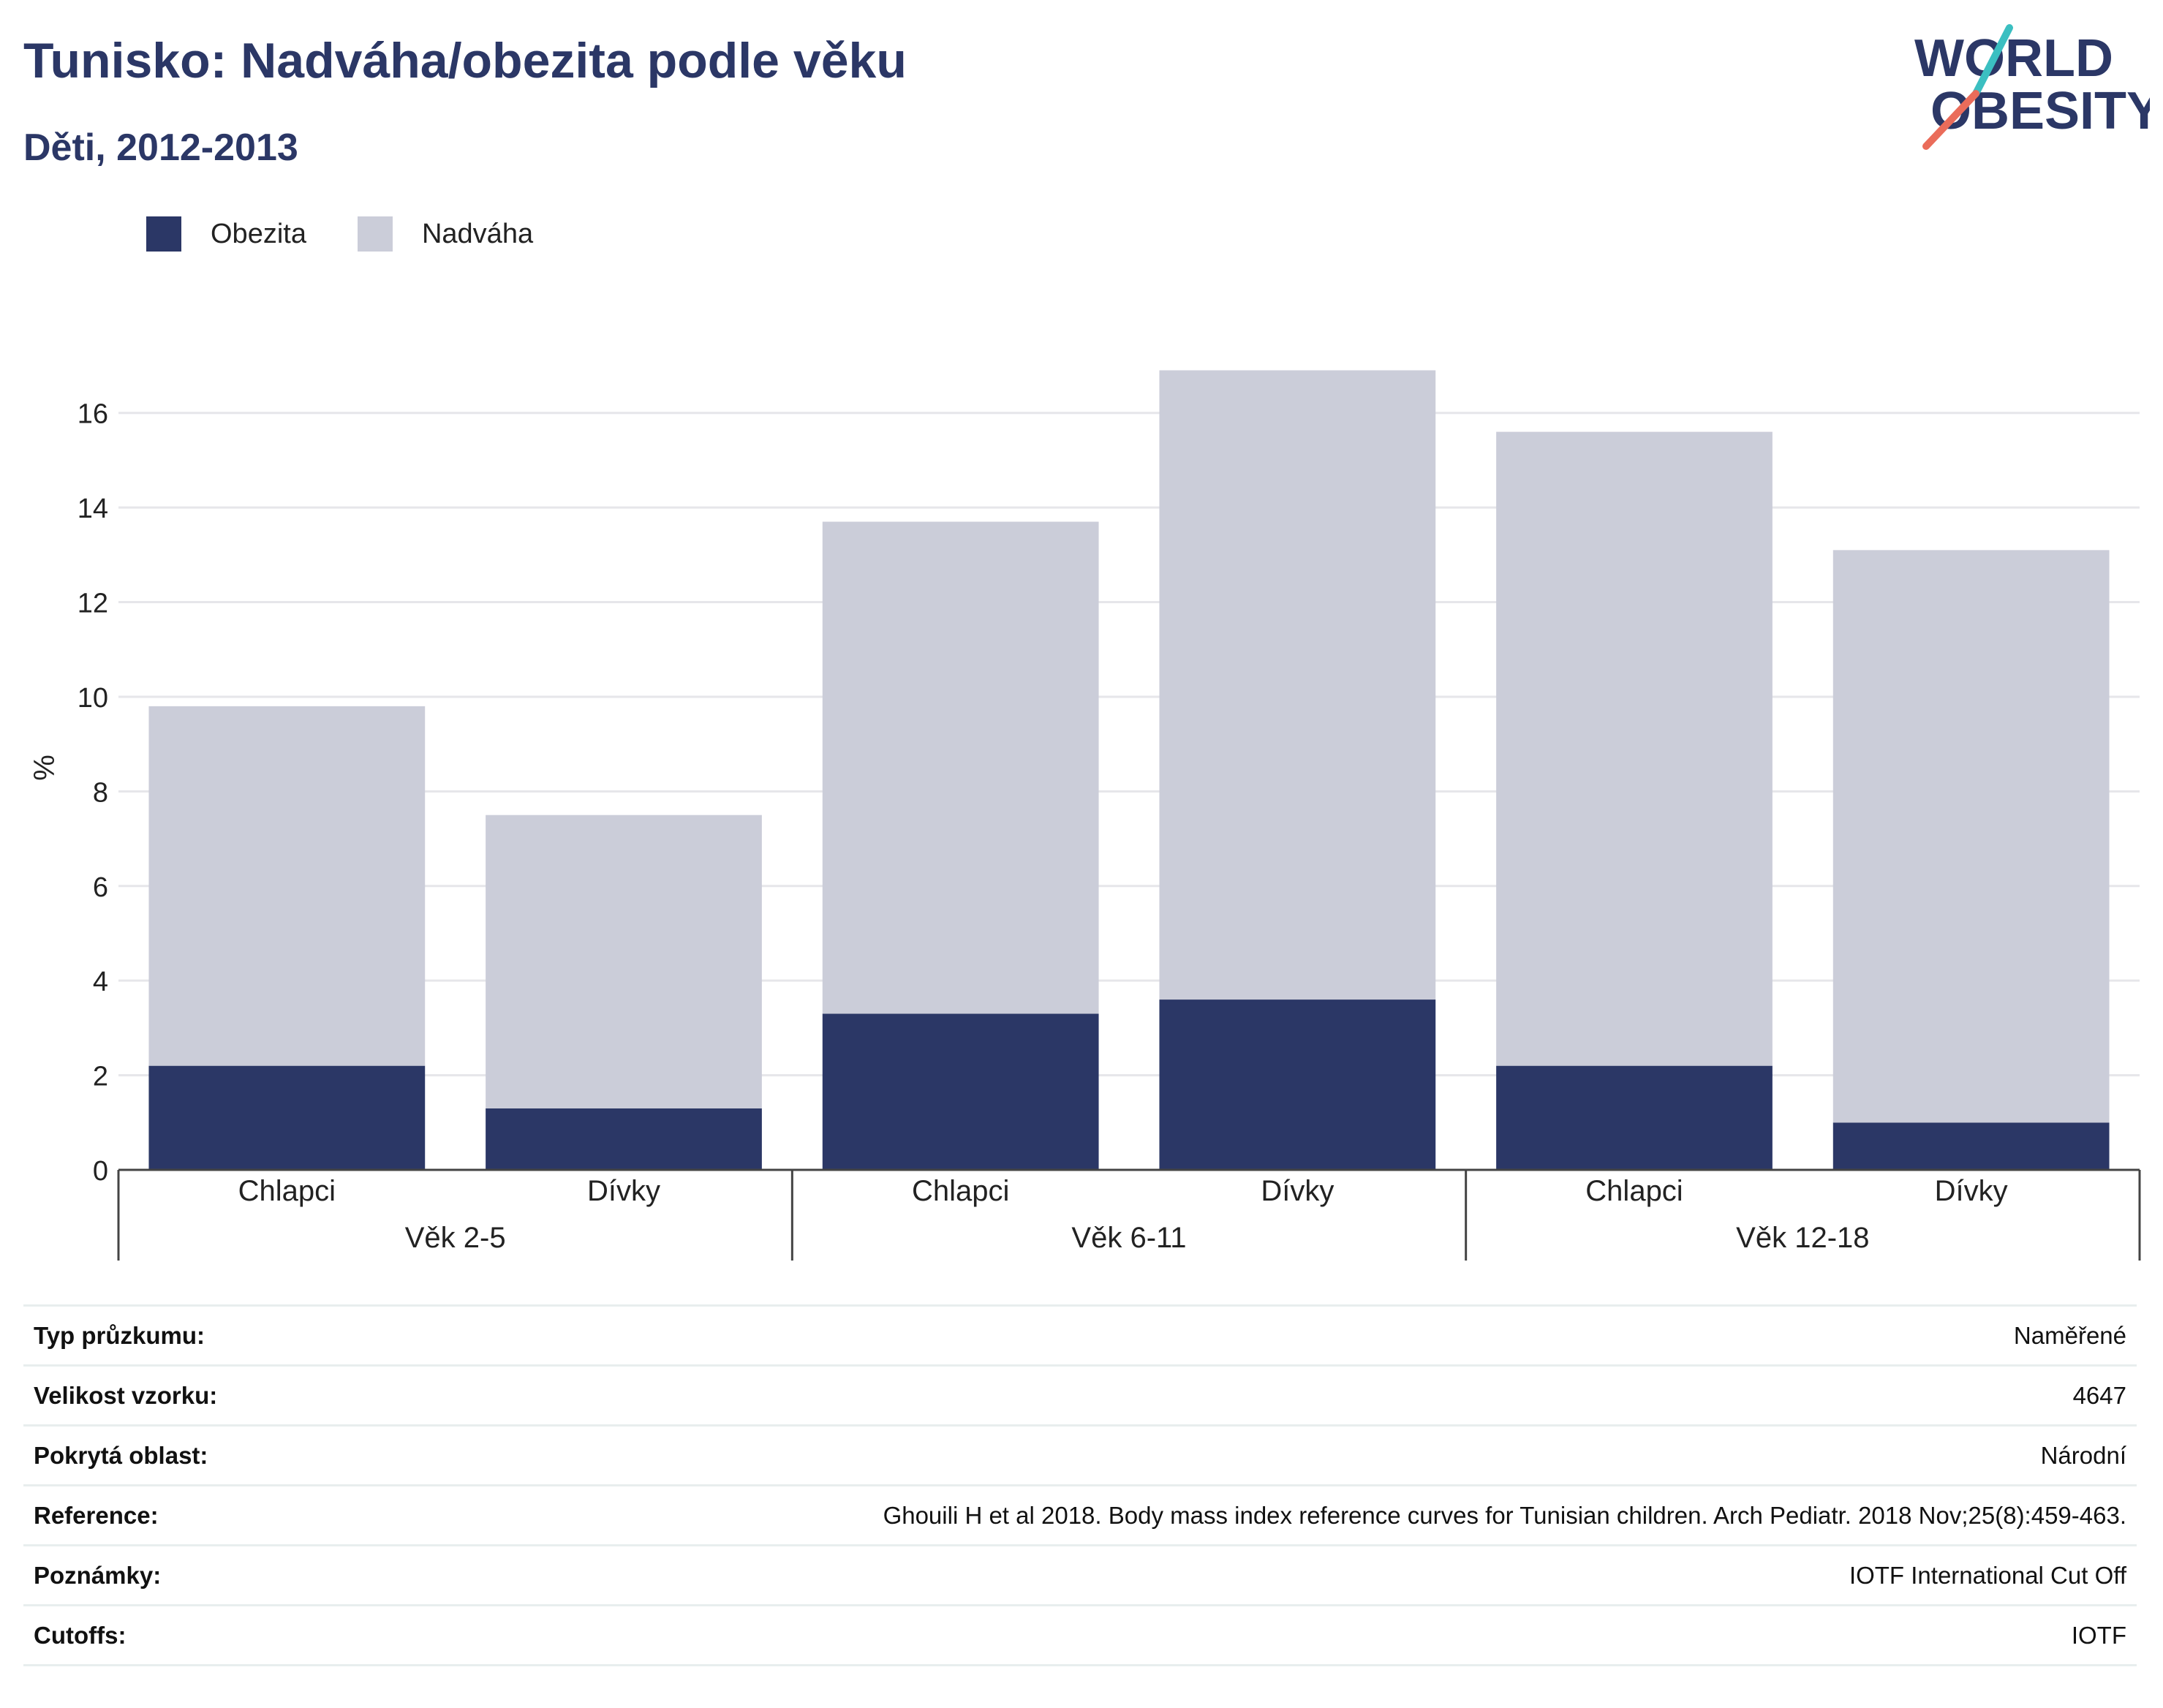 The height and width of the screenshot is (1708, 2163). I want to click on info-row-cutoffs: Cutoffs: IOTF, so click(1080, 1635).